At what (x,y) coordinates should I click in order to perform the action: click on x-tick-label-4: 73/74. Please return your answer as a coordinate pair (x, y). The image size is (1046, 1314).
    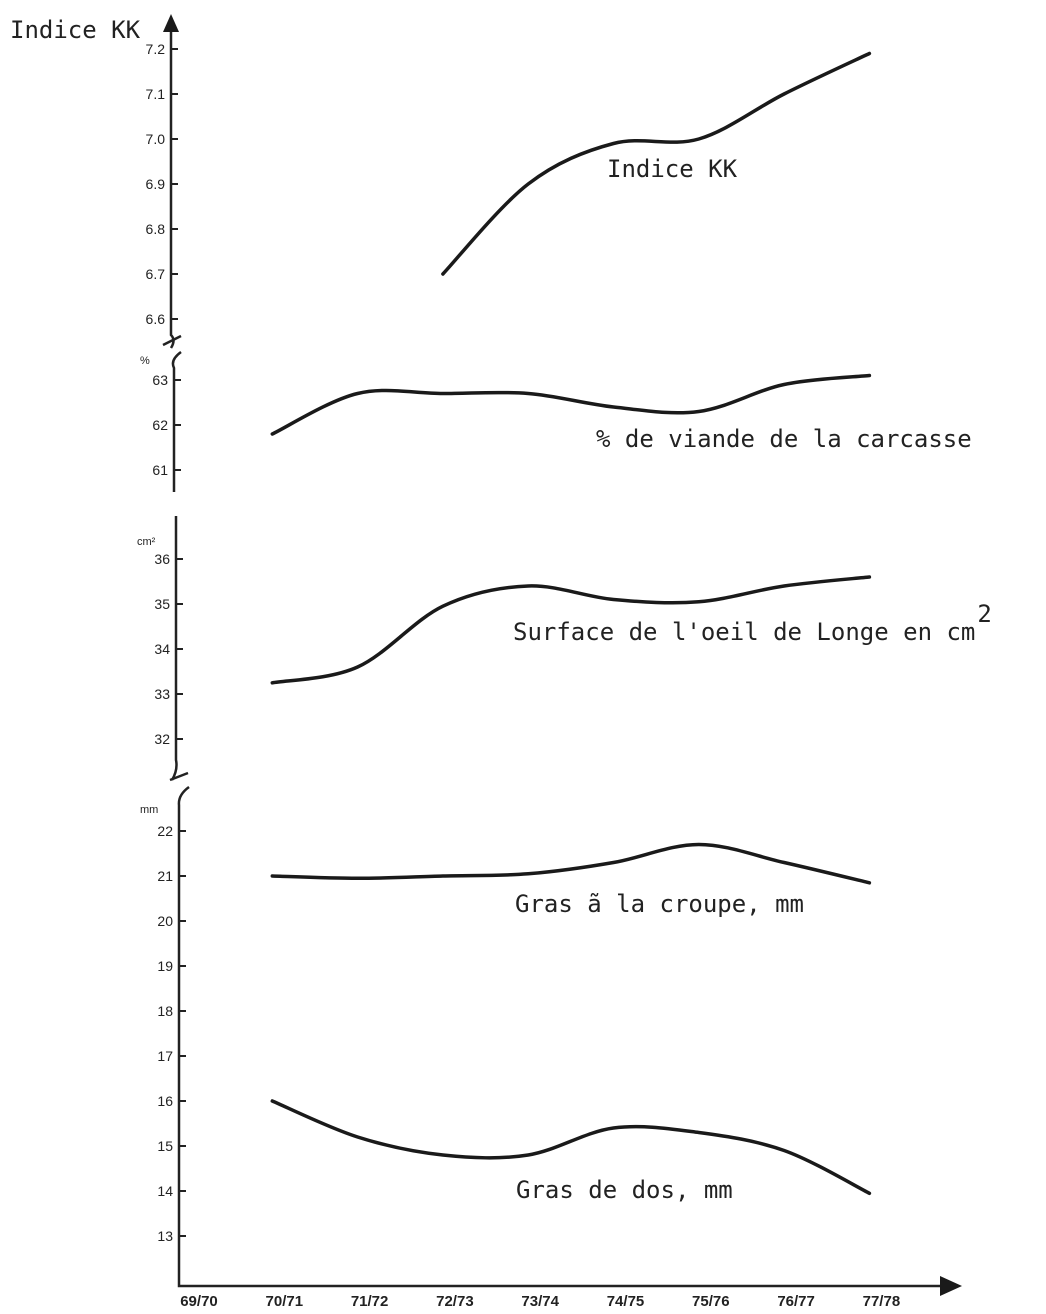
    Looking at the image, I should click on (540, 1301).